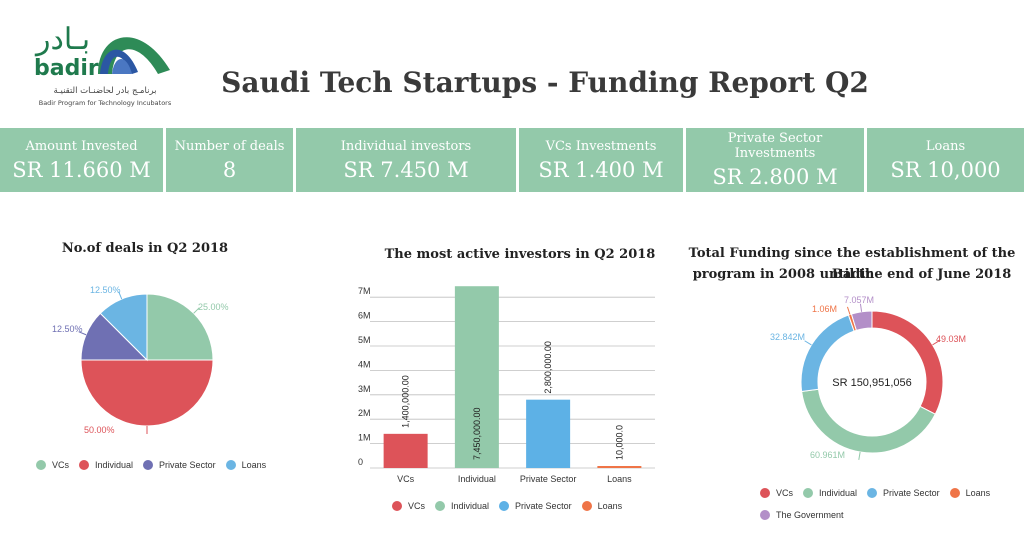 The width and height of the screenshot is (1024, 538). Describe the element at coordinates (601, 146) in the screenshot. I see `kpi-label: VCs Investments` at that location.